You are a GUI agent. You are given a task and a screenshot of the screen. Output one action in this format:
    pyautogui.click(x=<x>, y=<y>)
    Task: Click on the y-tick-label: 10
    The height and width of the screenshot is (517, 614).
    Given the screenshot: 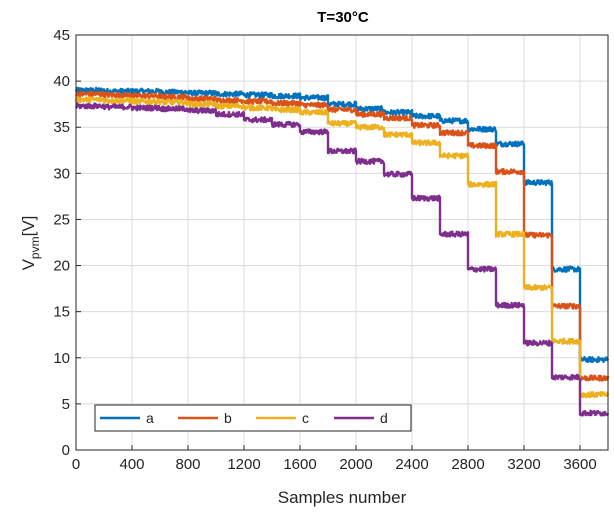 What is the action you would take?
    pyautogui.click(x=61, y=358)
    